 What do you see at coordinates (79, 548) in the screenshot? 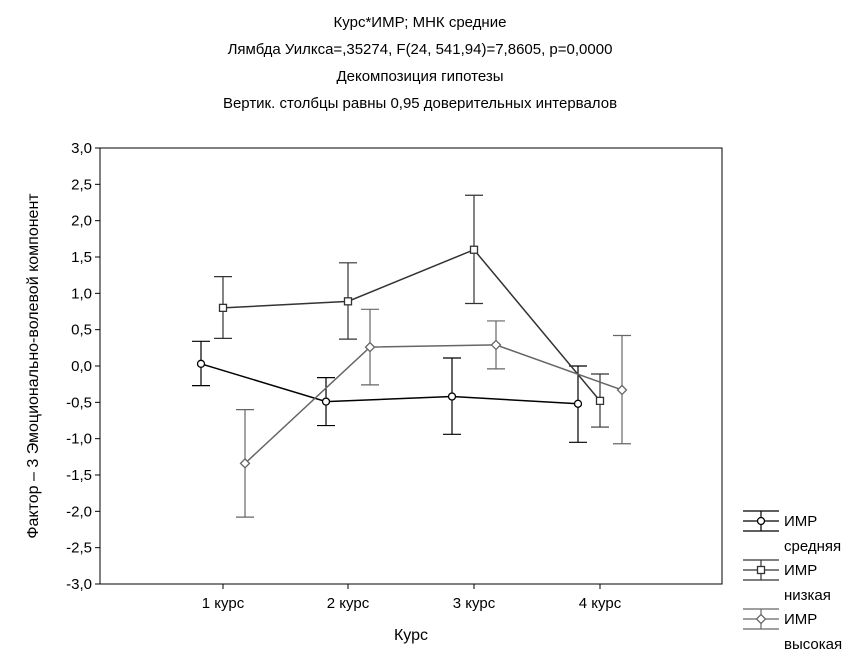
I see `y-tick-label: -2,5` at bounding box center [79, 548].